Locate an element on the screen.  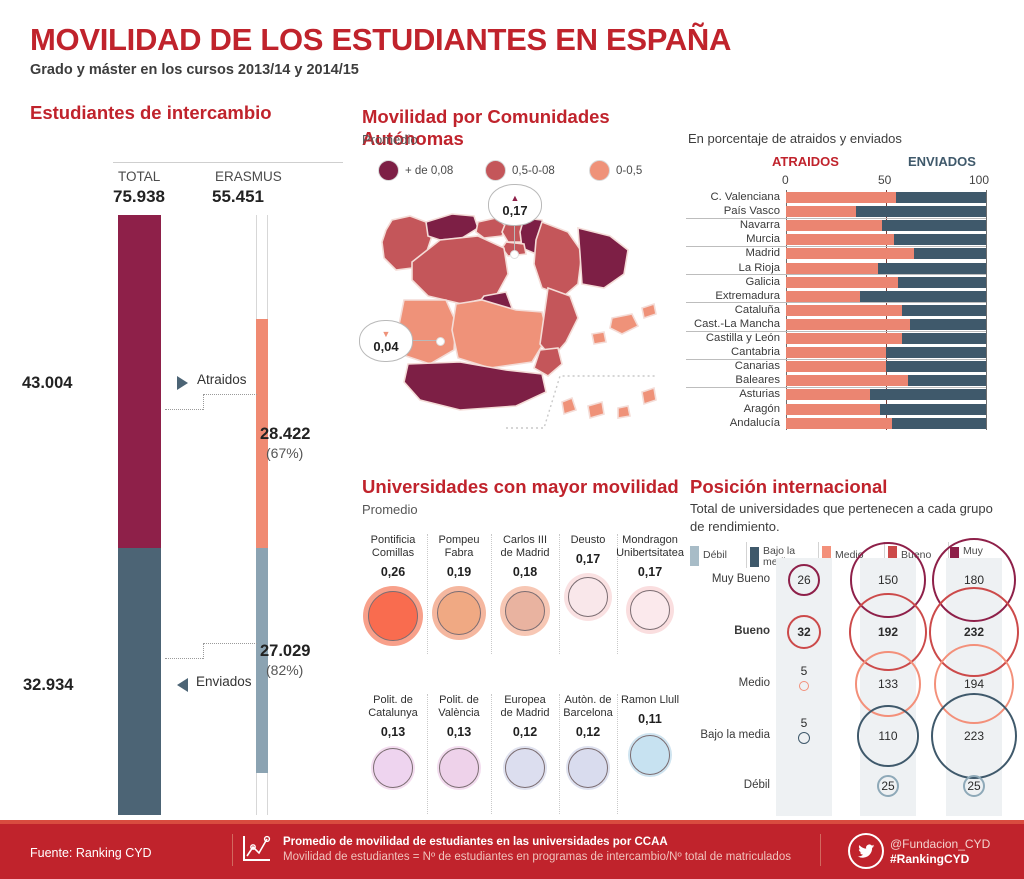
callout-0-anchor is located at coordinates (514, 254).